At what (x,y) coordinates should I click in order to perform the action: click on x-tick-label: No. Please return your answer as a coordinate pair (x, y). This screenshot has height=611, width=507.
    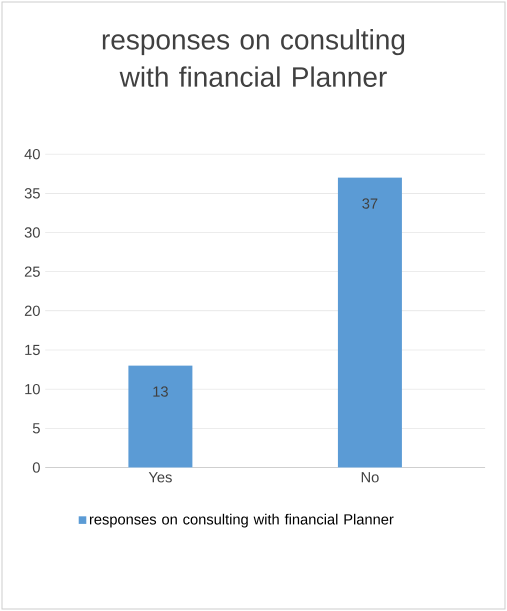
    Looking at the image, I should click on (370, 477).